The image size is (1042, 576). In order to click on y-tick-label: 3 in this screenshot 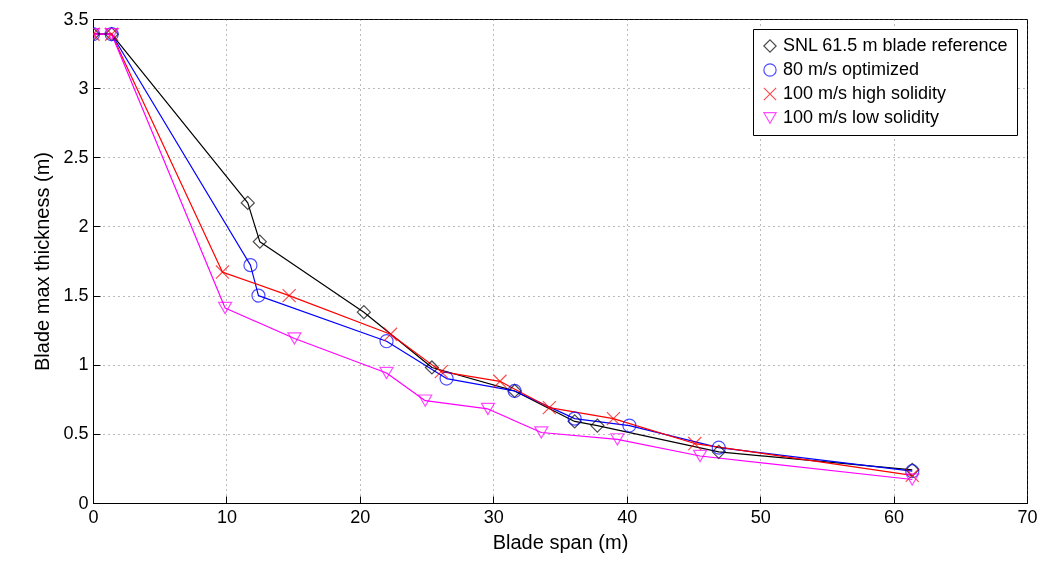, I will do `click(83, 87)`.